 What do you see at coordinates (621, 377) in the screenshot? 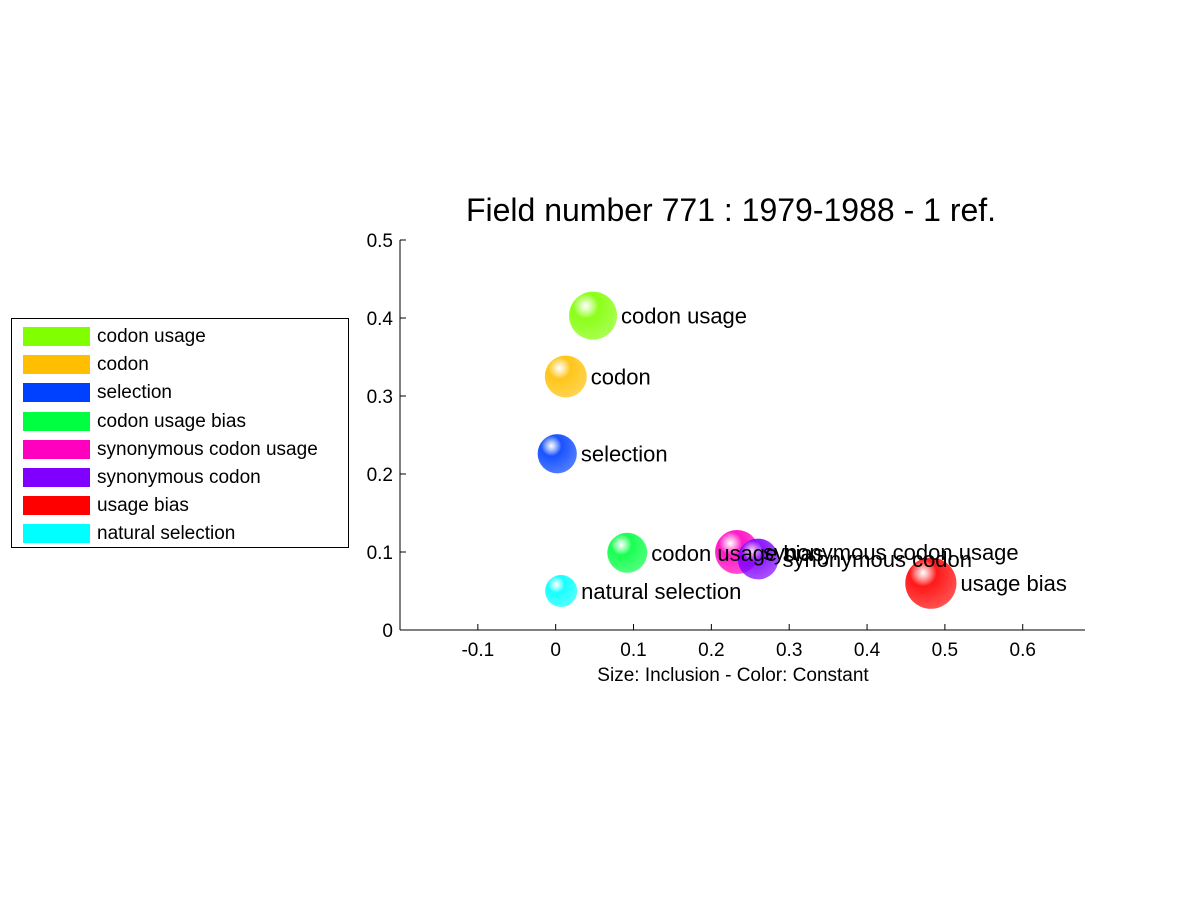
I see `bubble-label: codon` at bounding box center [621, 377].